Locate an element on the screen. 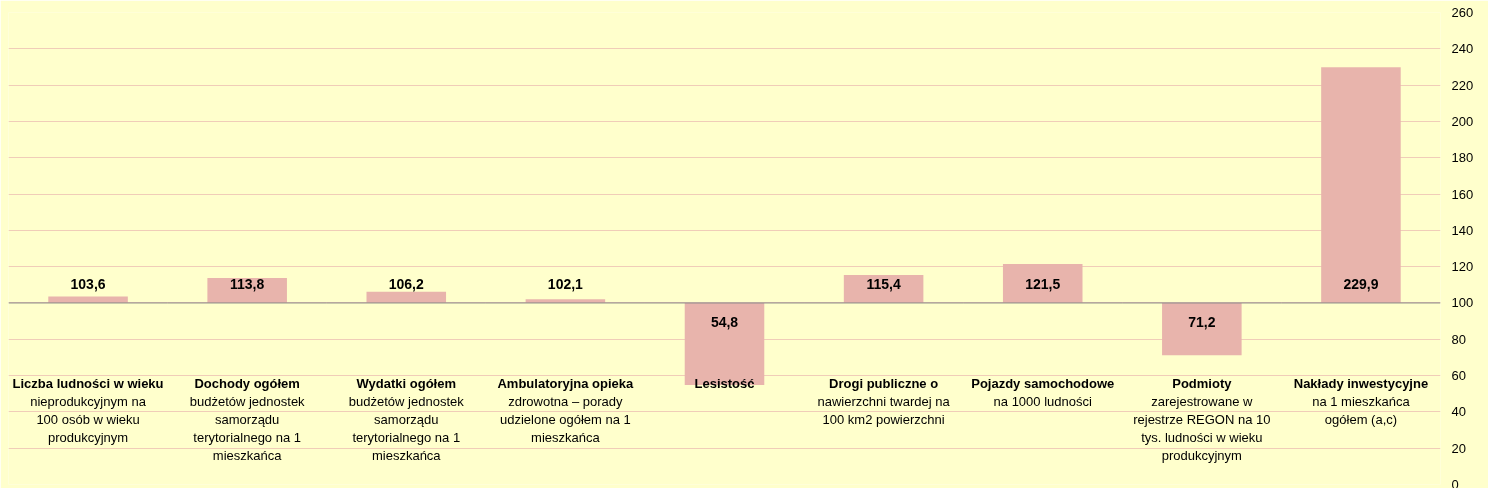  x-tick-label: Ambulatoryjna opieka zdrowotna – porady udzielone ogółem na 1 mieszkańca is located at coordinates (566, 410).